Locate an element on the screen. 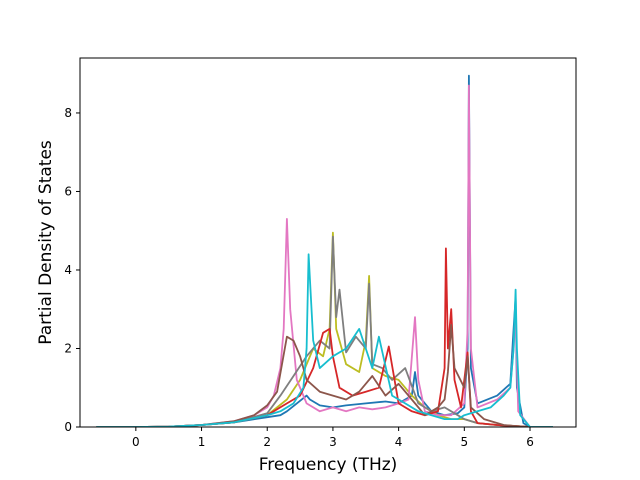 Image resolution: width=640 pixels, height=480 pixels. x-axis-ticks: 0 1 2 3 4 5 6 is located at coordinates (333, 438).